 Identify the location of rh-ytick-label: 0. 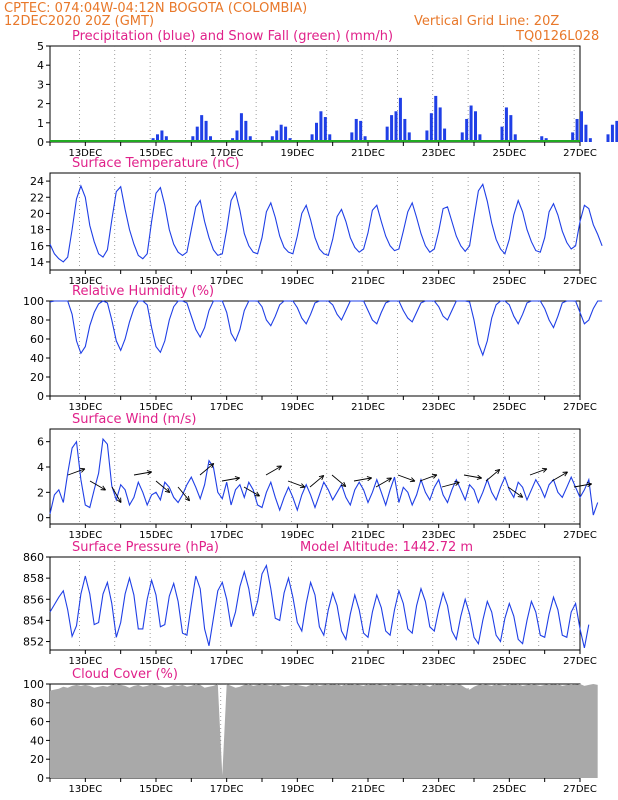
(40, 396).